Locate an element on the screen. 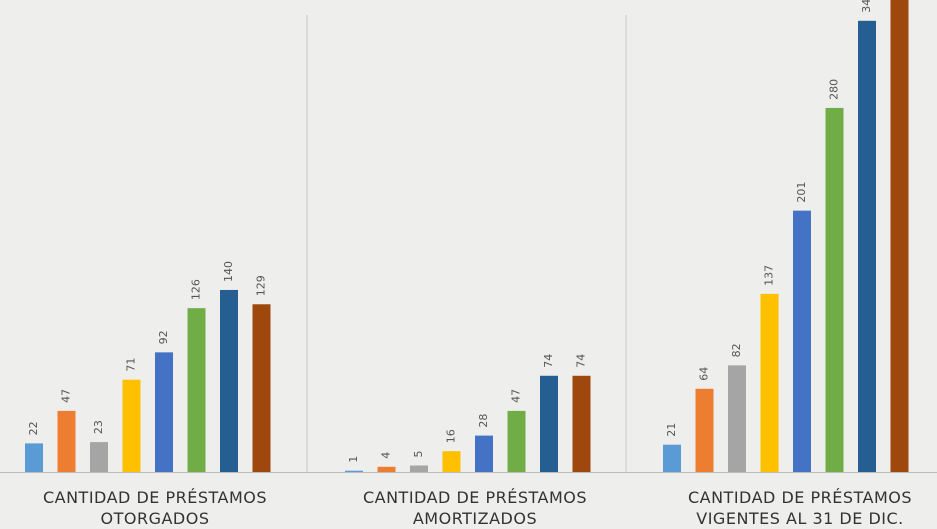  data-label: 347 is located at coordinates (866, 6).